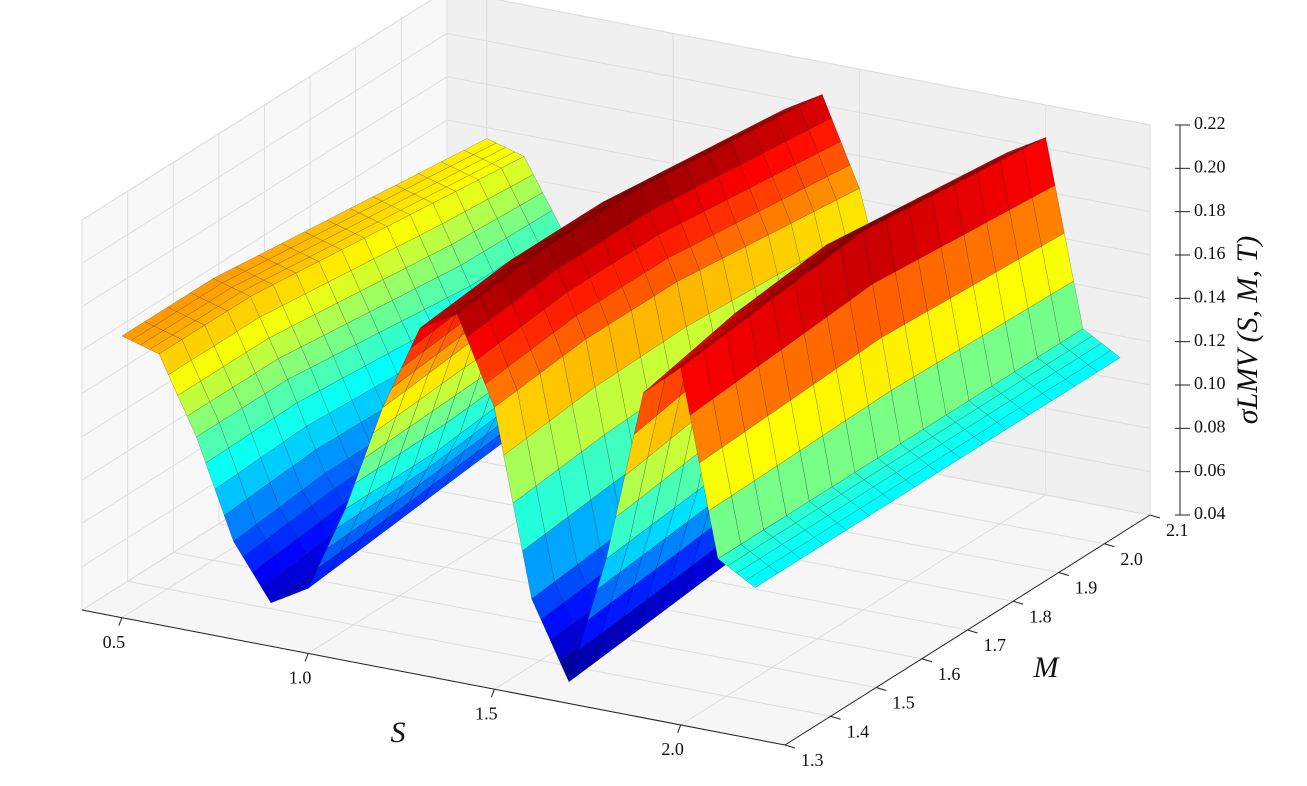  I want to click on y-tick-label: 1.5, so click(903, 703).